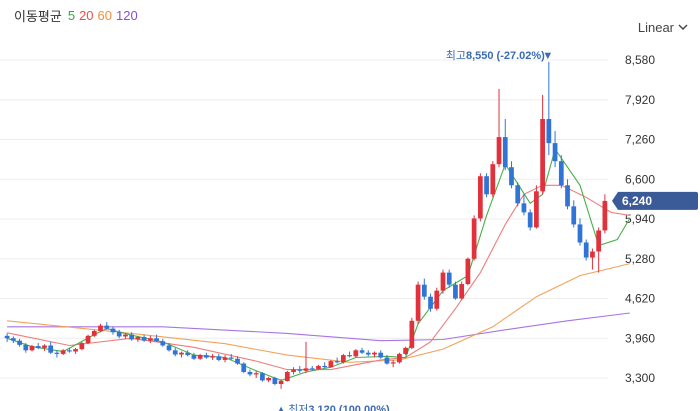  Describe the element at coordinates (86, 15) in the screenshot. I see `legend-ma20: 20` at that location.